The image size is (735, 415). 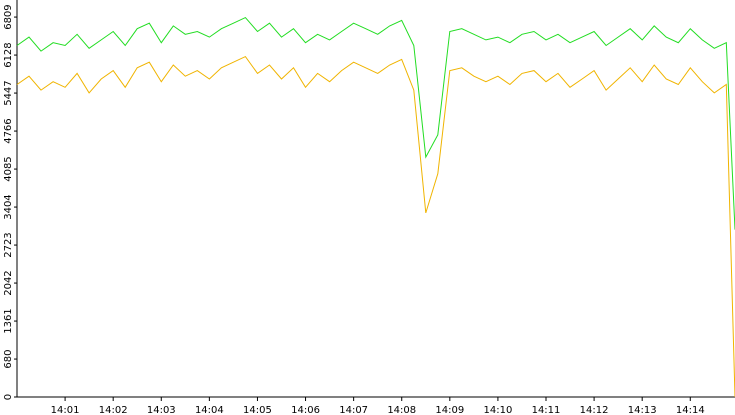 What do you see at coordinates (209, 410) in the screenshot?
I see `x-tick-label: 14:04` at bounding box center [209, 410].